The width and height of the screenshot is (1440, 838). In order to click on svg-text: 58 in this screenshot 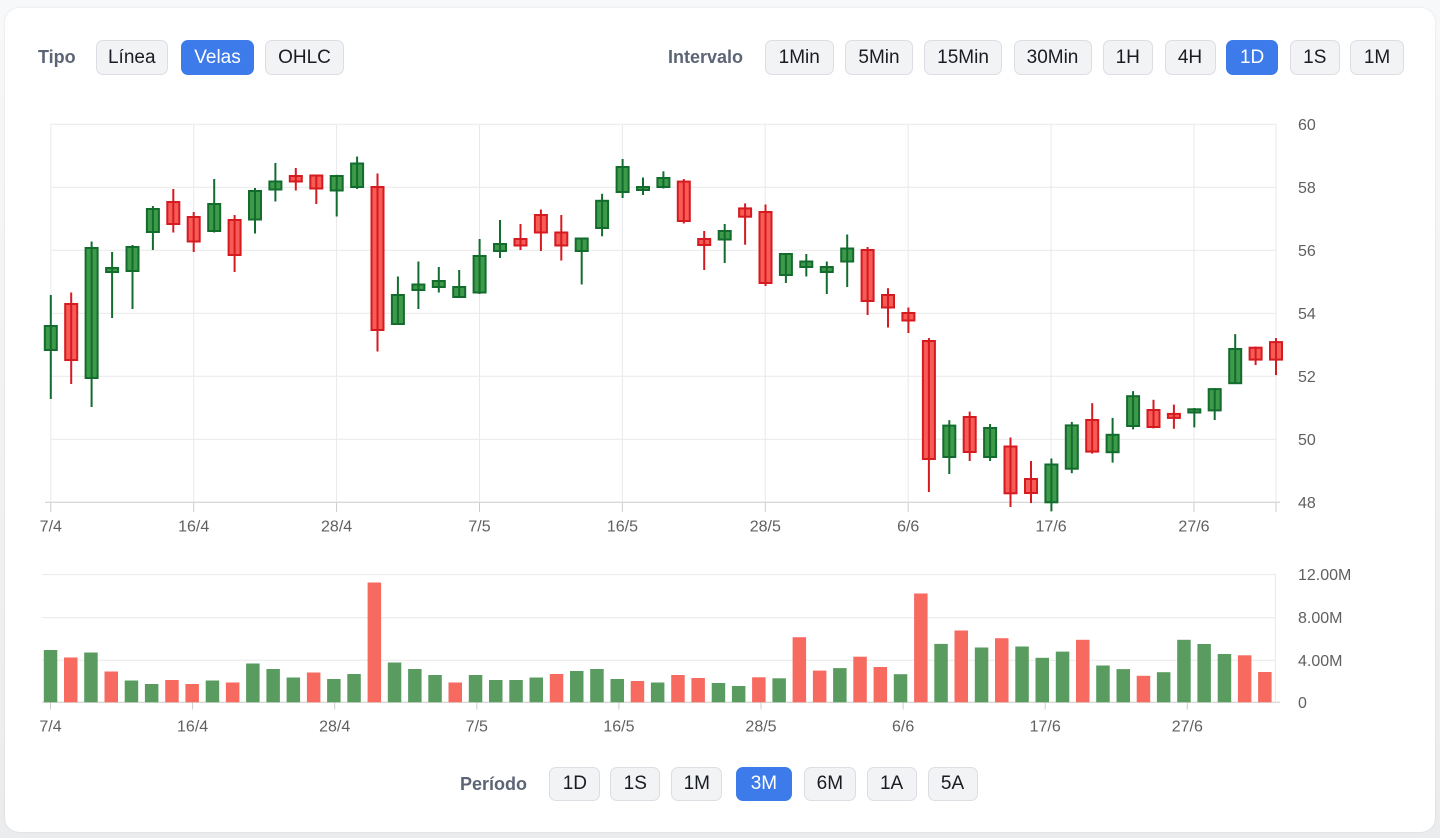, I will do `click(1307, 188)`.